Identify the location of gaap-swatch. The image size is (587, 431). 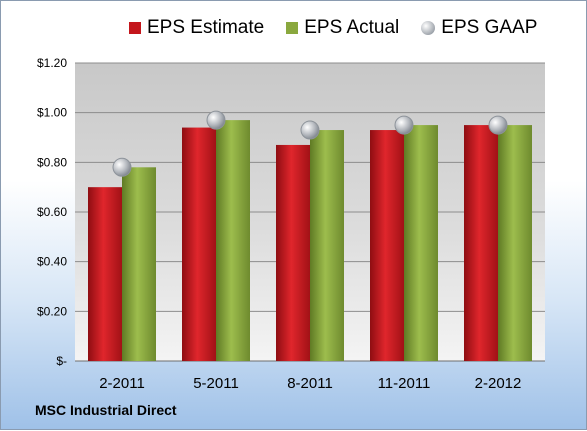
(428, 28).